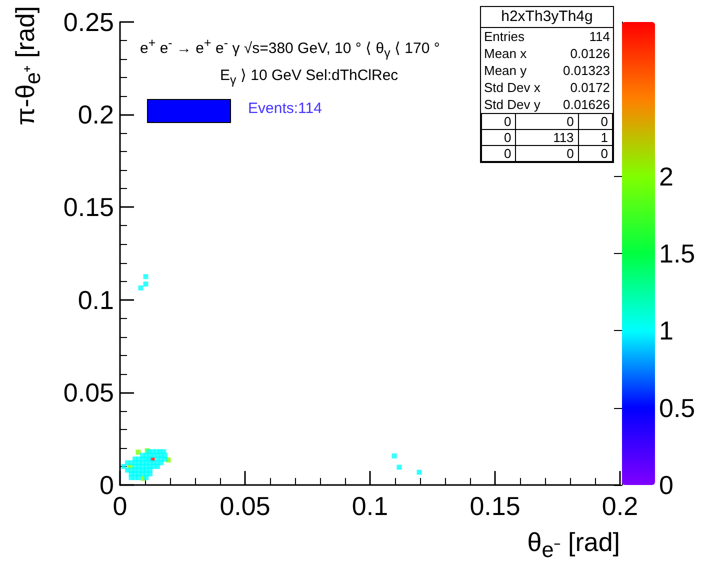 This screenshot has height=571, width=728. I want to click on x-tick-label: 0.05, so click(245, 506).